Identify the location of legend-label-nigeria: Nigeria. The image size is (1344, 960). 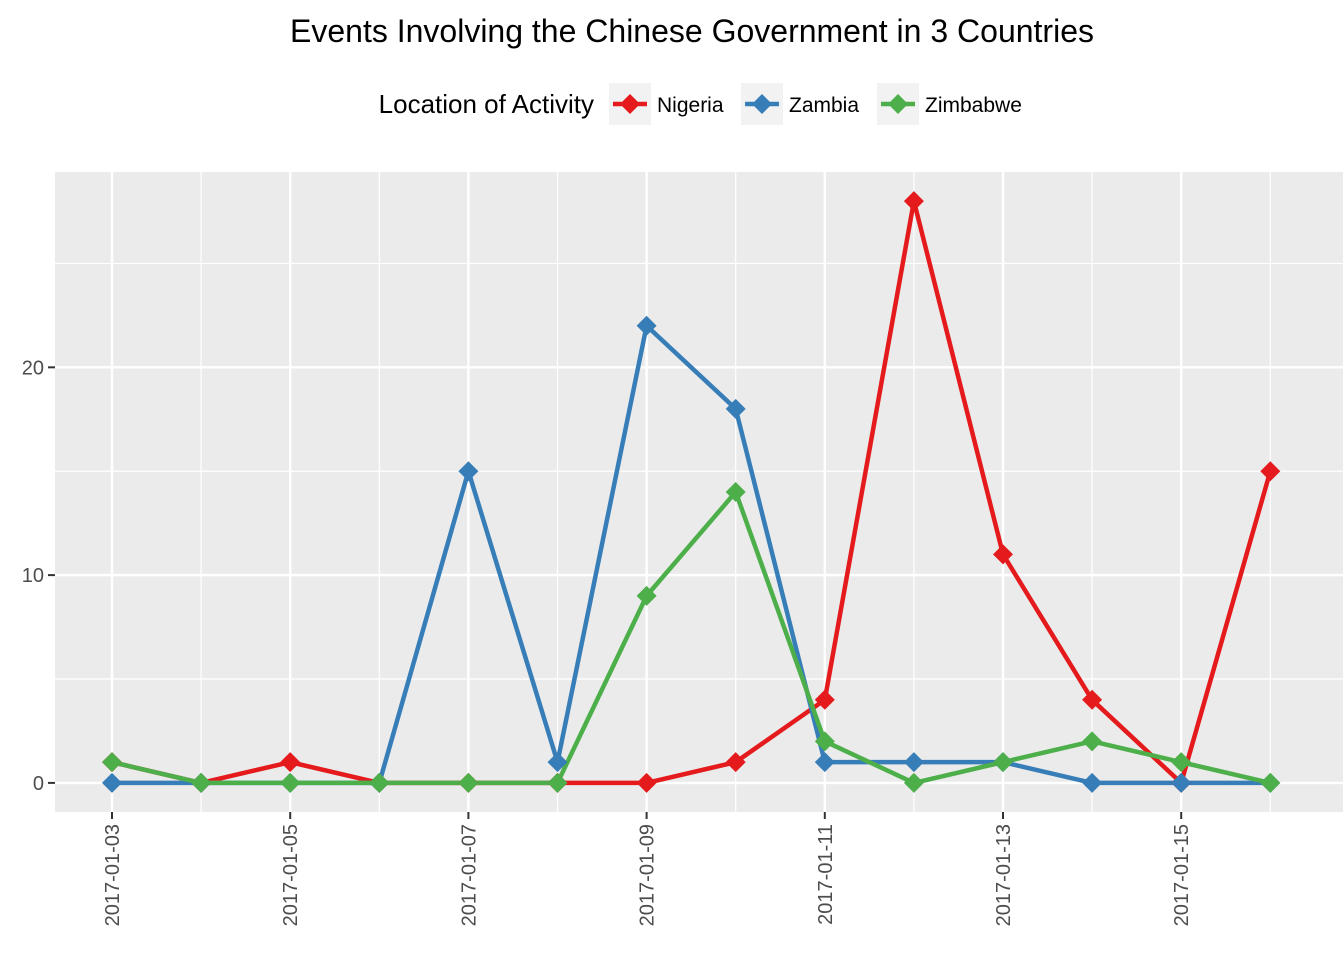
(690, 105).